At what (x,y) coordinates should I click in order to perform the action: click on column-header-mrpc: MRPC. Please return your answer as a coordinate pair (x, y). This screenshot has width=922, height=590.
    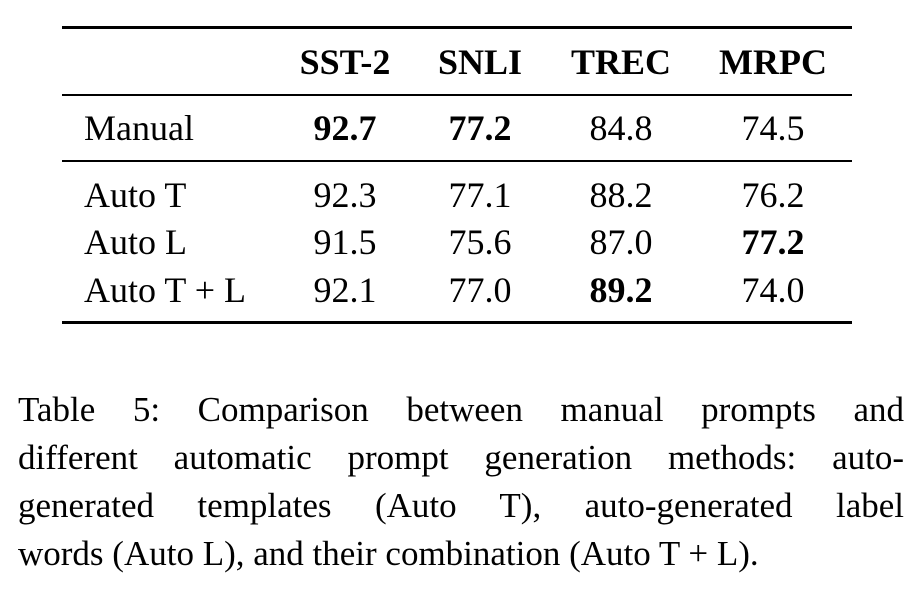
    Looking at the image, I should click on (773, 62).